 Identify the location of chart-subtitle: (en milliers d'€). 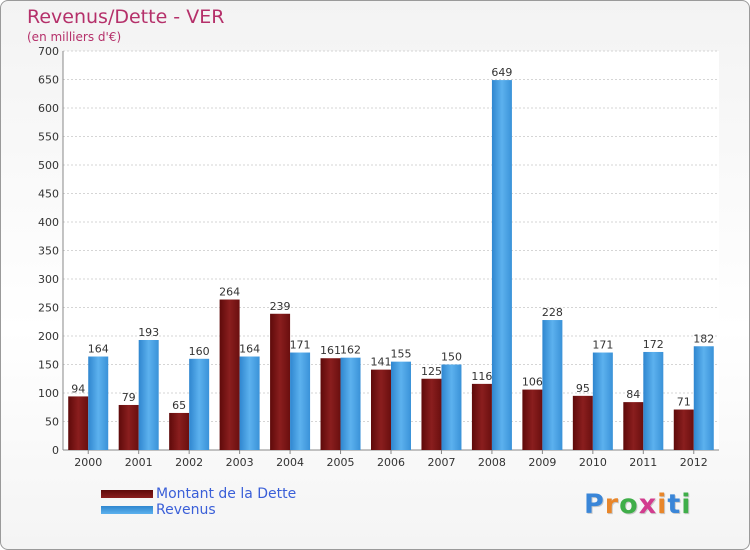
(74, 37).